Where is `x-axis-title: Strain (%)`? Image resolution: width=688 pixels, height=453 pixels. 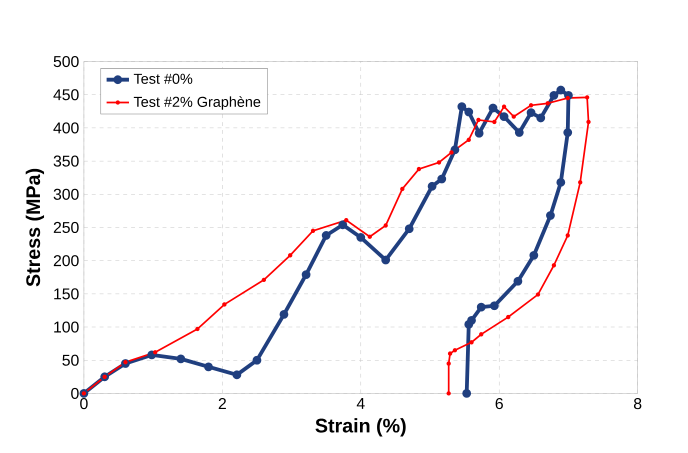
x-axis-title: Strain (%) is located at coordinates (360, 427).